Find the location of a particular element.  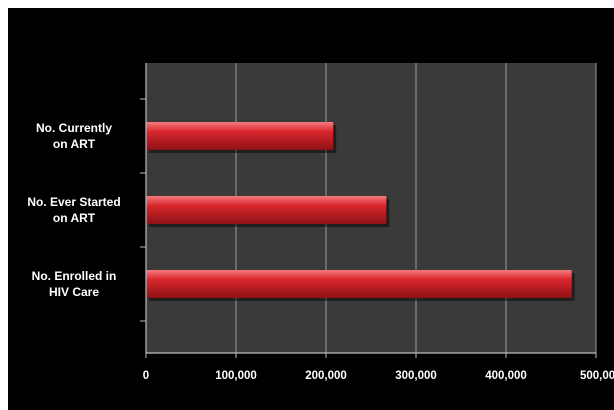

category-label-line: No. Ever Started is located at coordinates (73, 202).